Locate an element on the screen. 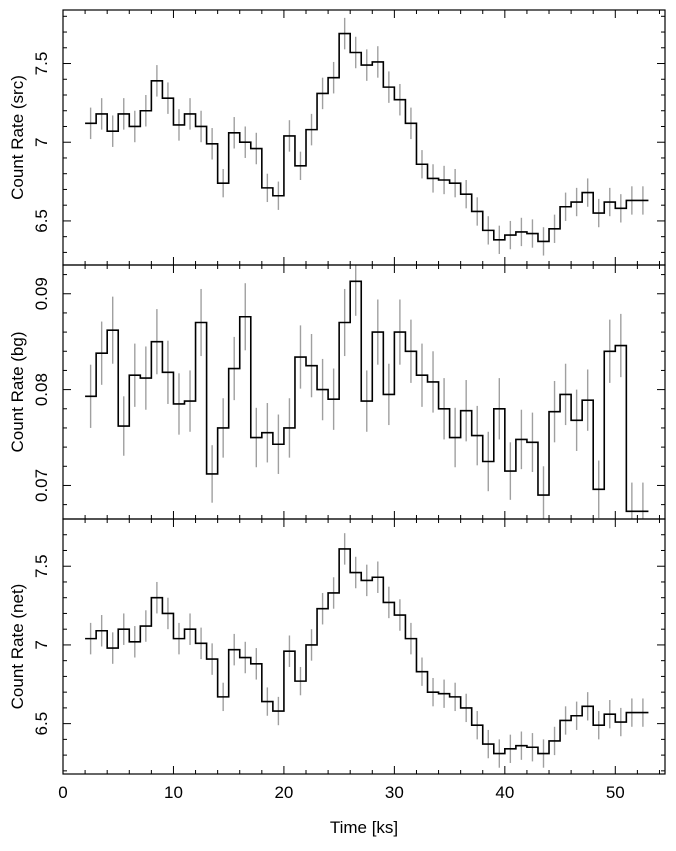 This screenshot has width=676, height=851. y-tick-label-net: 6.5 is located at coordinates (41, 724).